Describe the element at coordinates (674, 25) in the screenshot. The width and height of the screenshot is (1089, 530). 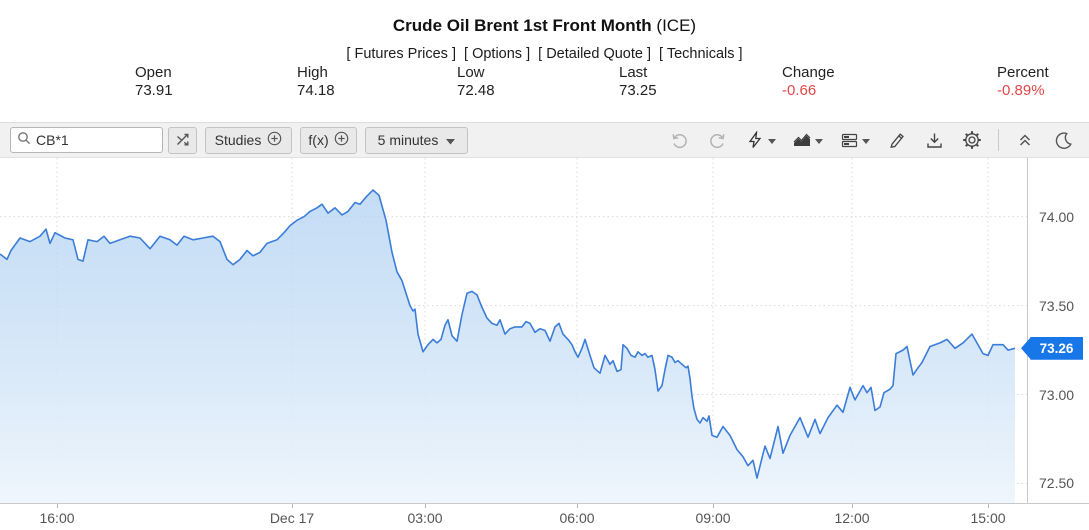
I see `exchange-name: (ICE)` at that location.